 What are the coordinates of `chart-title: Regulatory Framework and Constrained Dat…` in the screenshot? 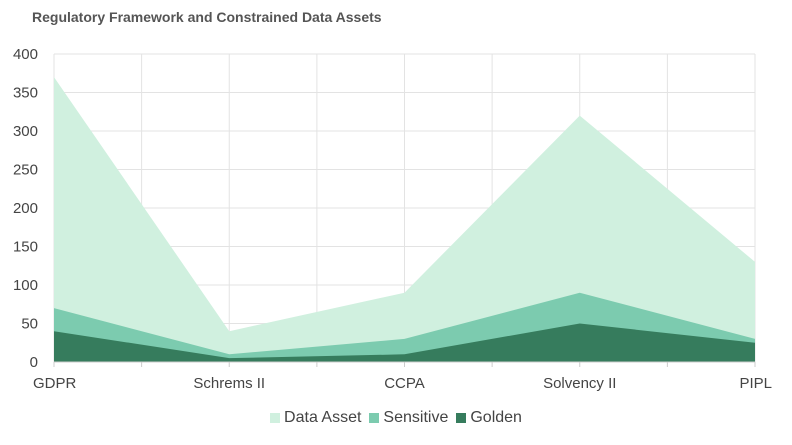 It's located at (207, 17).